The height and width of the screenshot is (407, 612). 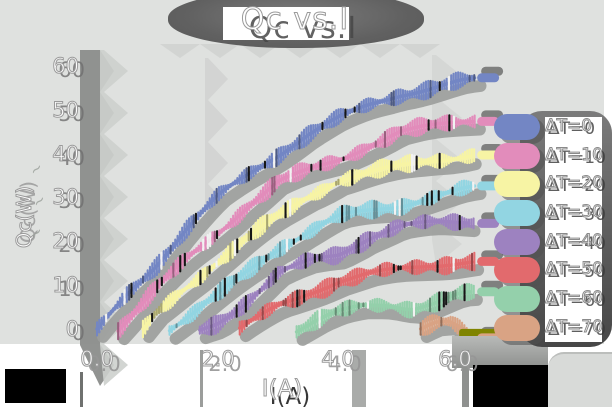 What do you see at coordinates (72, 329) in the screenshot?
I see `y-tick-0: 0` at bounding box center [72, 329].